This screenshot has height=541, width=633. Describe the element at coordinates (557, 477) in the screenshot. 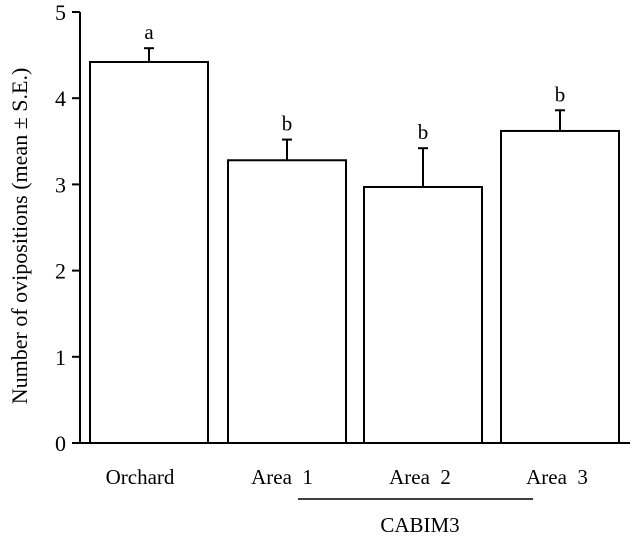

I see `x-category-label: Area 3` at that location.